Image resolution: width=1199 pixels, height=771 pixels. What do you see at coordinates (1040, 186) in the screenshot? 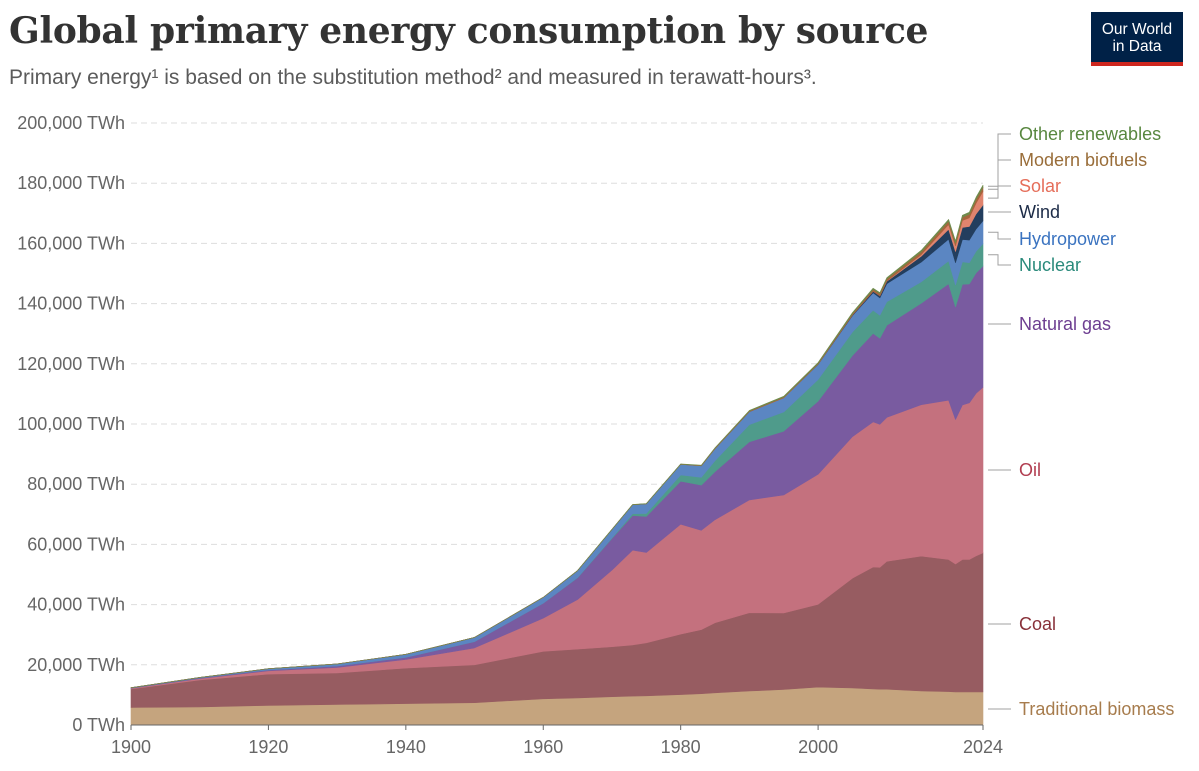
I see `series-label-solar: Solar` at bounding box center [1040, 186].